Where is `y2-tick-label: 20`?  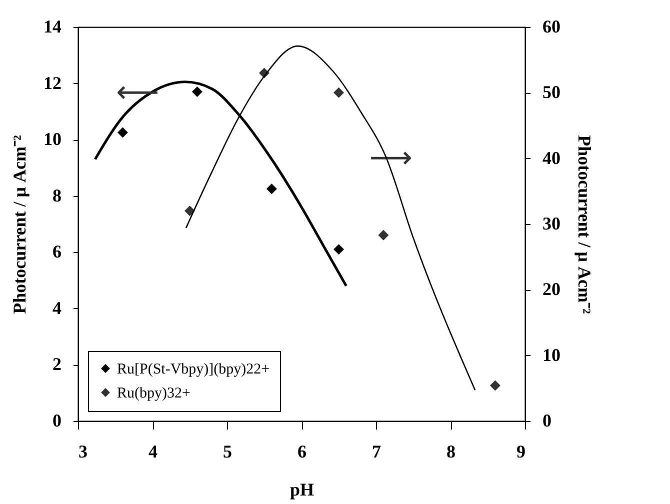
y2-tick-label: 20 is located at coordinates (551, 289).